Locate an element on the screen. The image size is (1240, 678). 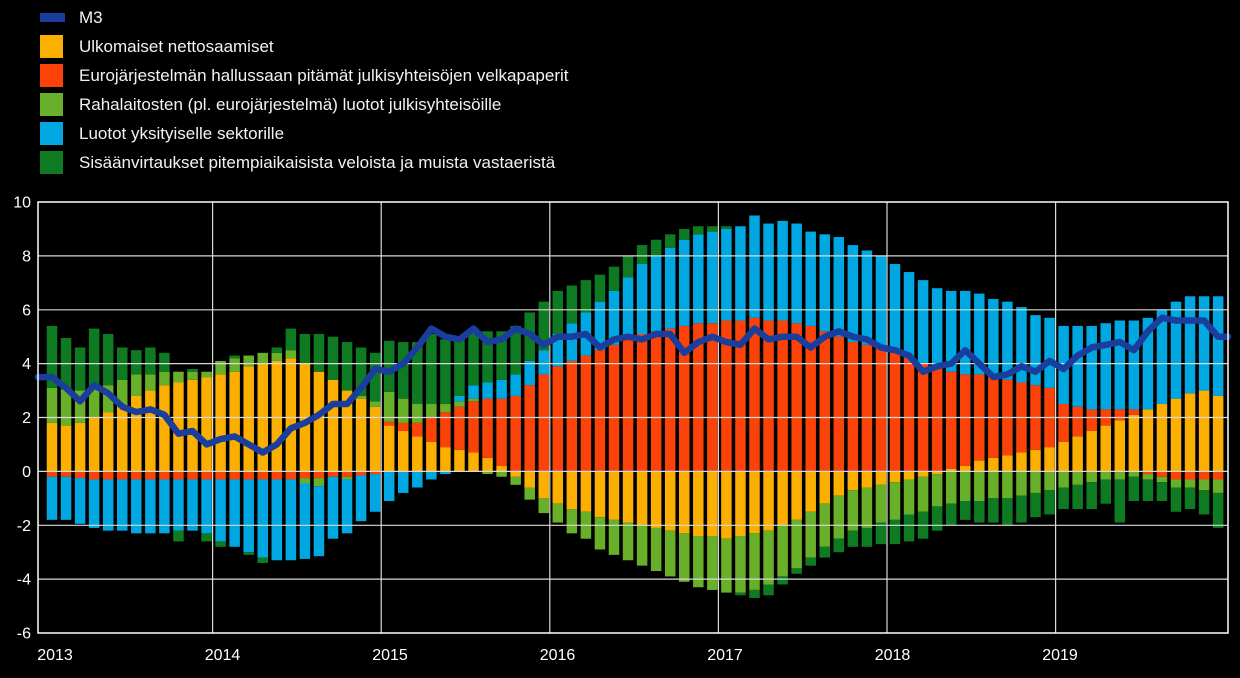
swatch-fill is located at coordinates (51, 133).